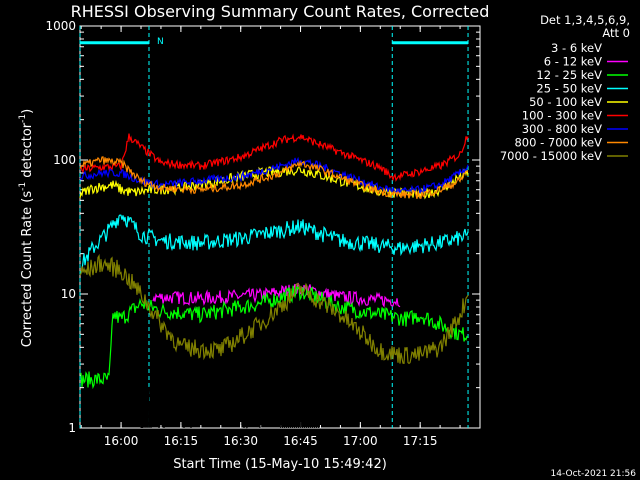 The width and height of the screenshot is (640, 480). Describe the element at coordinates (585, 20) in the screenshot. I see `legend-header-line1: Det 1,3,4,5,6,9,` at that location.